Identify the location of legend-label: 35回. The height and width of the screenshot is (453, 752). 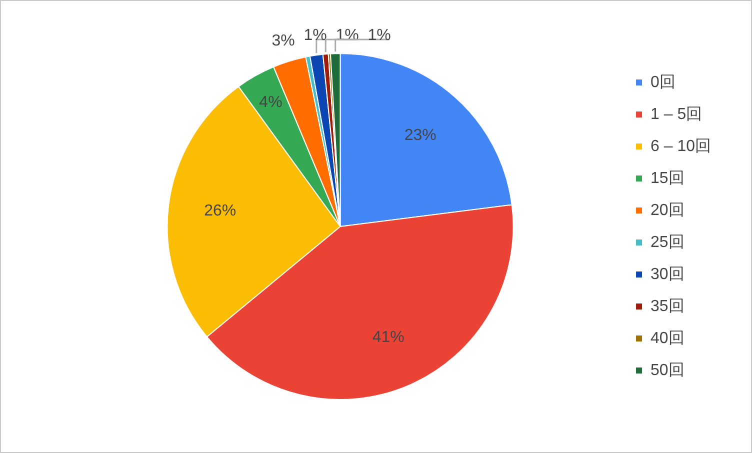
(667, 306).